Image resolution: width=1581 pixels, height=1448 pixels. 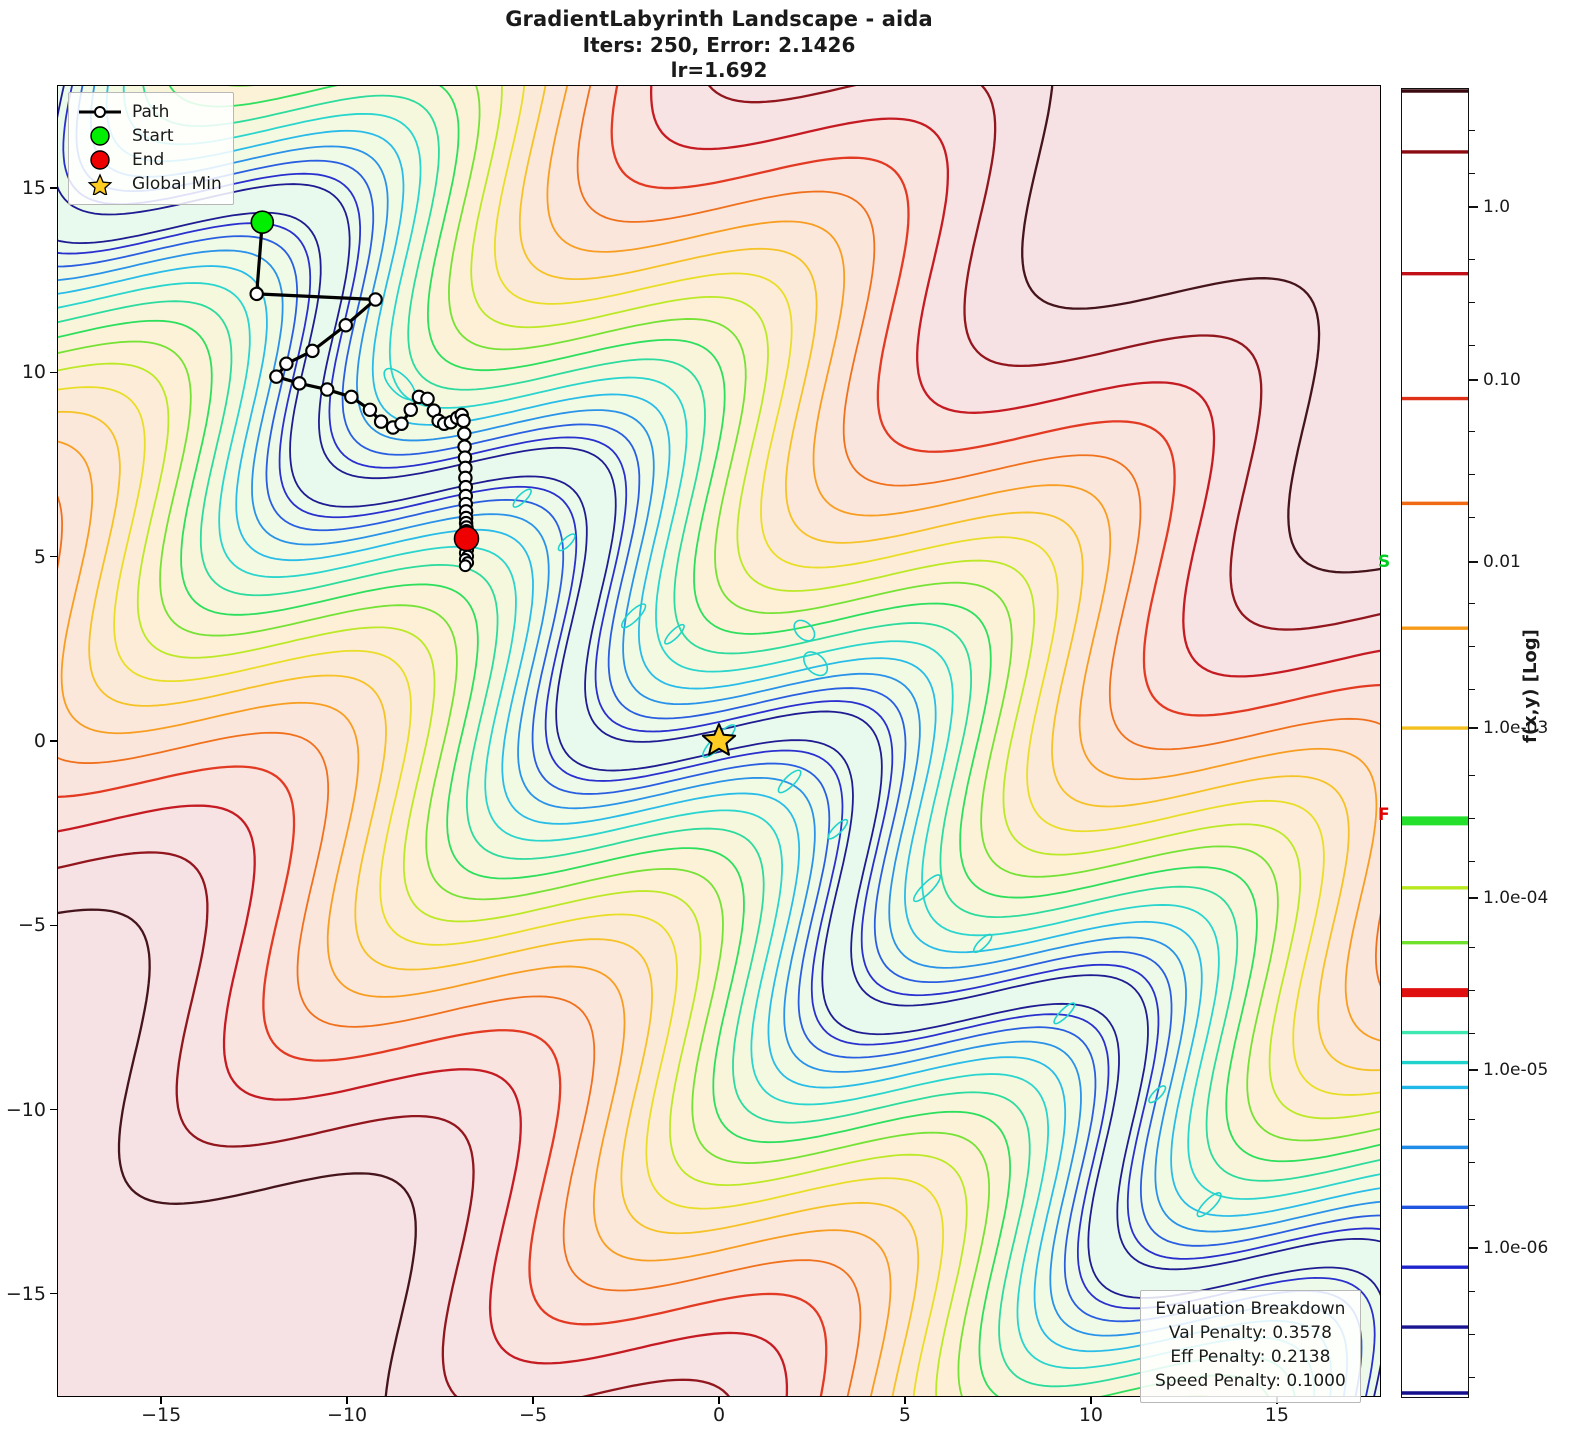 I want to click on legend-item-start: Start, so click(x=149, y=136).